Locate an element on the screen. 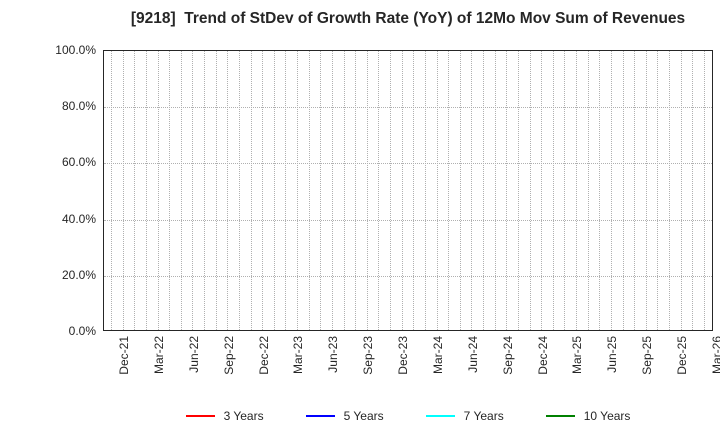 The width and height of the screenshot is (720, 440). legend-label: 7 Years is located at coordinates (483, 416).